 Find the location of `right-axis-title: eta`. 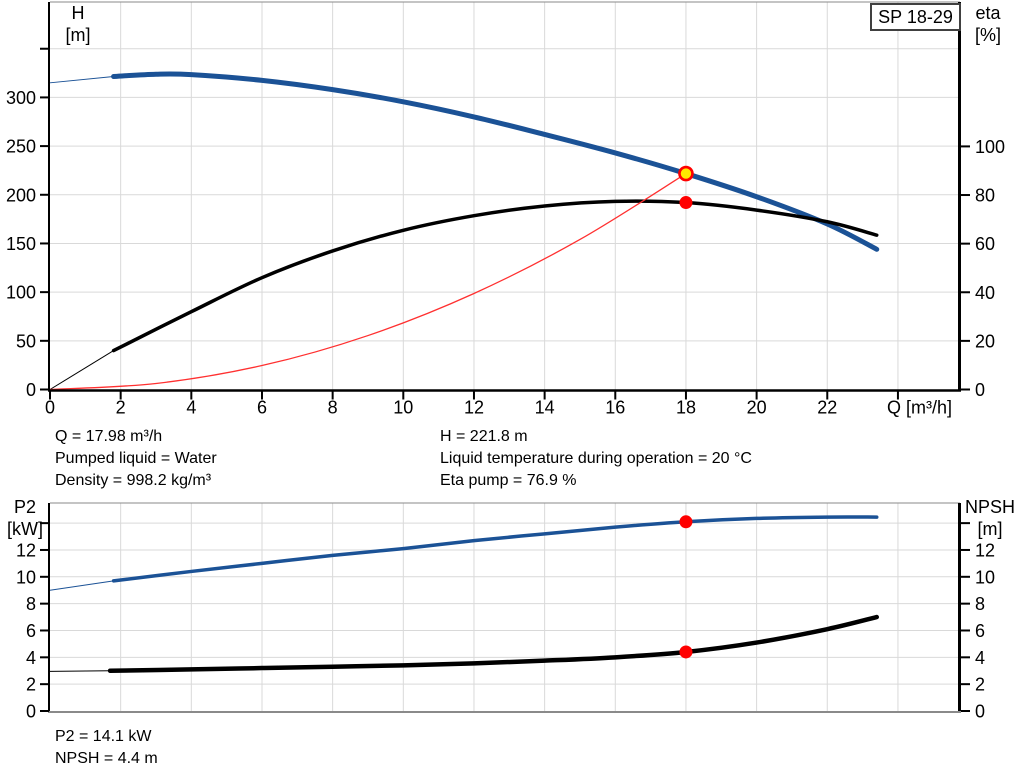

right-axis-title: eta is located at coordinates (988, 13).